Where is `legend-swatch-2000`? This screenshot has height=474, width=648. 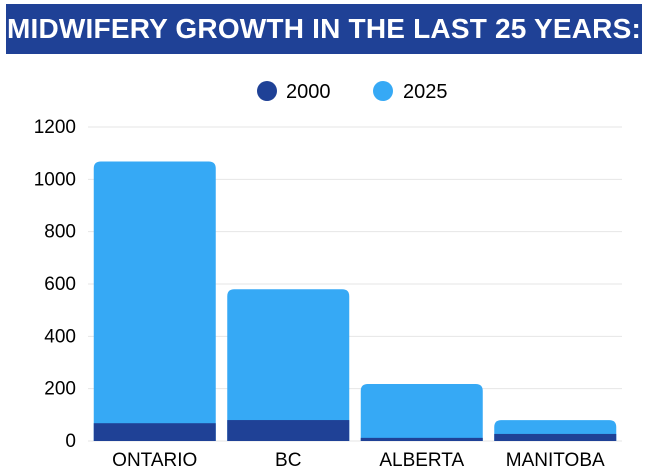 legend-swatch-2000 is located at coordinates (267, 91).